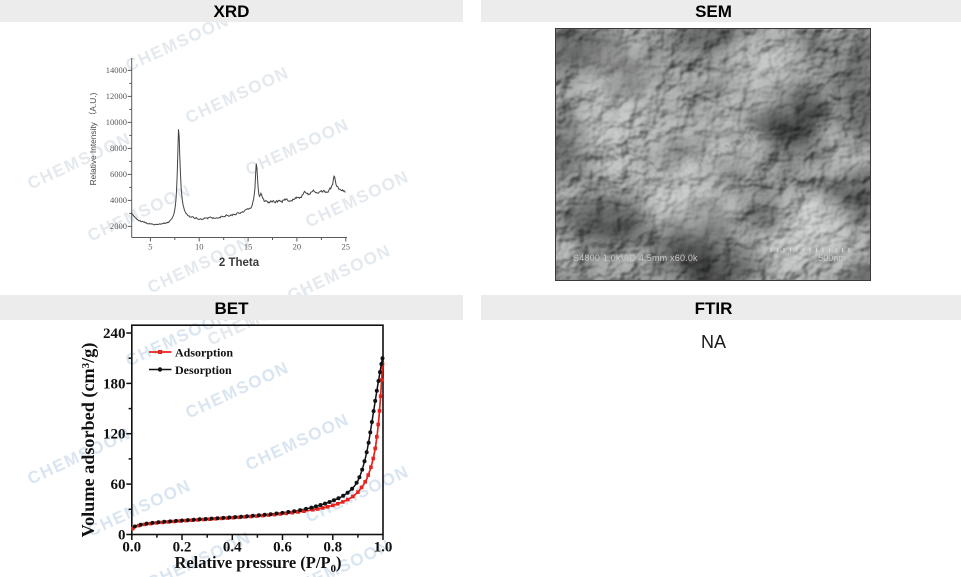  Describe the element at coordinates (182, 548) in the screenshot. I see `svg-text: 0.2` at that location.